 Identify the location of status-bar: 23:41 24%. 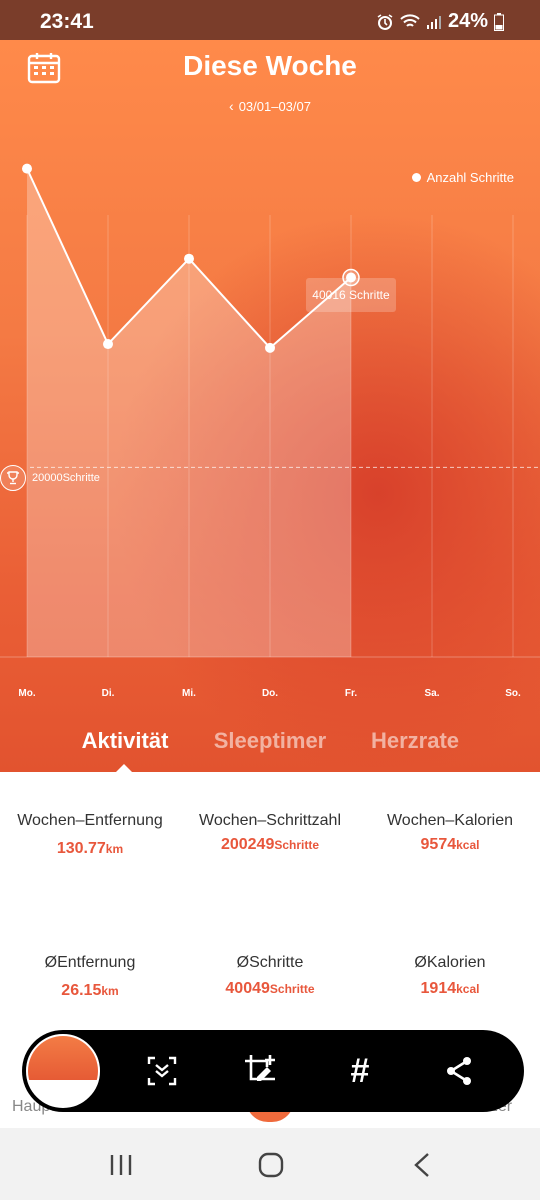
(270, 20).